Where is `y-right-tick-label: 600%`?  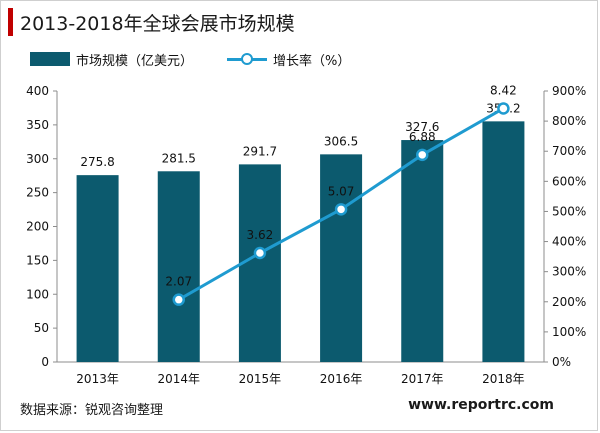
y-right-tick-label: 600% is located at coordinates (569, 181).